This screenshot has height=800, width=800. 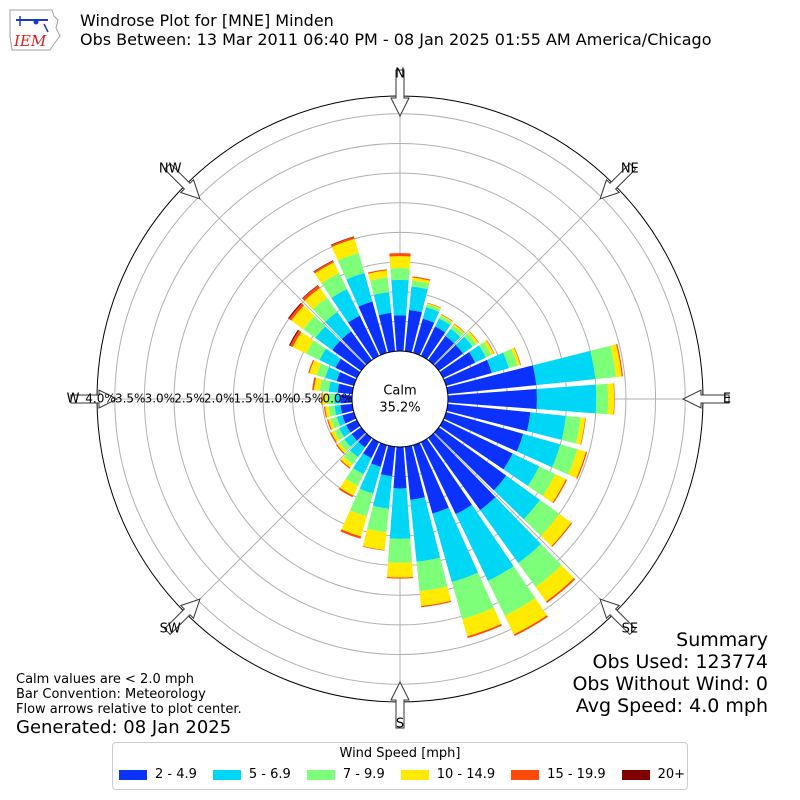 I want to click on legend-label: 7 - 9.9, so click(x=363, y=774).